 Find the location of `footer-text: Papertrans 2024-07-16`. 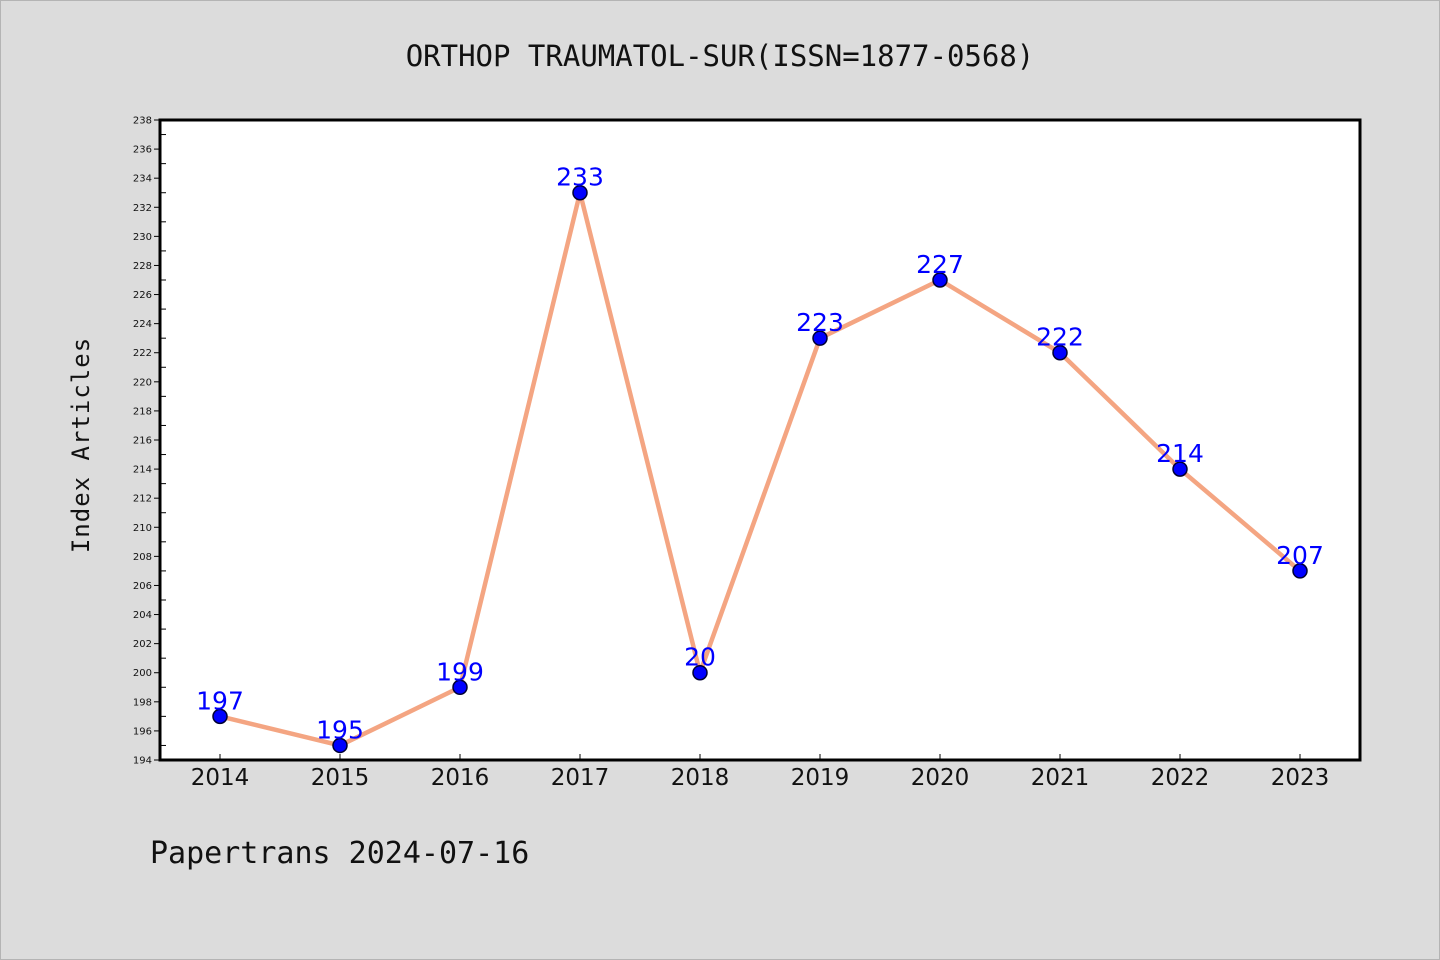

footer-text: Papertrans 2024-07-16 is located at coordinates (339, 853).